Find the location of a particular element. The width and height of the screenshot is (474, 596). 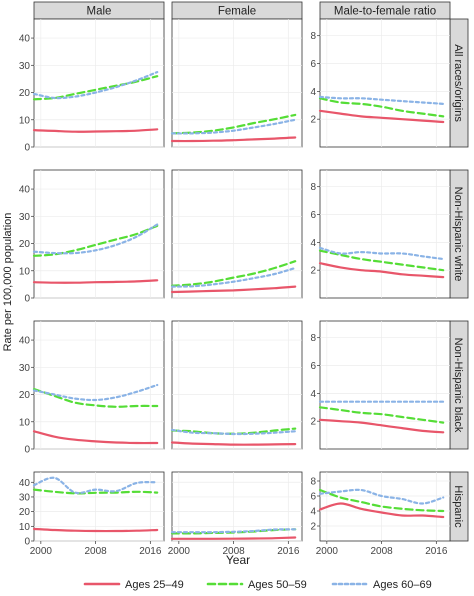

legend-label: Ages 50–59 is located at coordinates (277, 585).